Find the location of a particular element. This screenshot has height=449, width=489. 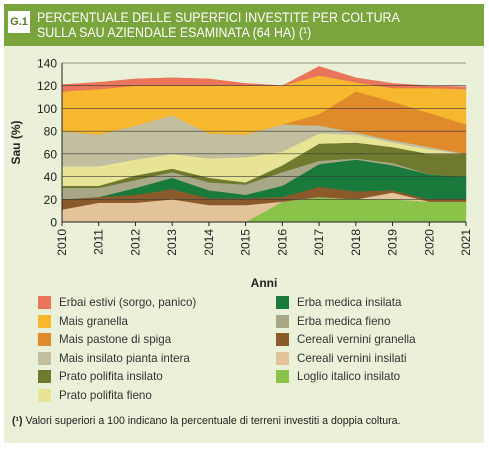

legend-item: Cereali vernini insilati is located at coordinates (341, 358).